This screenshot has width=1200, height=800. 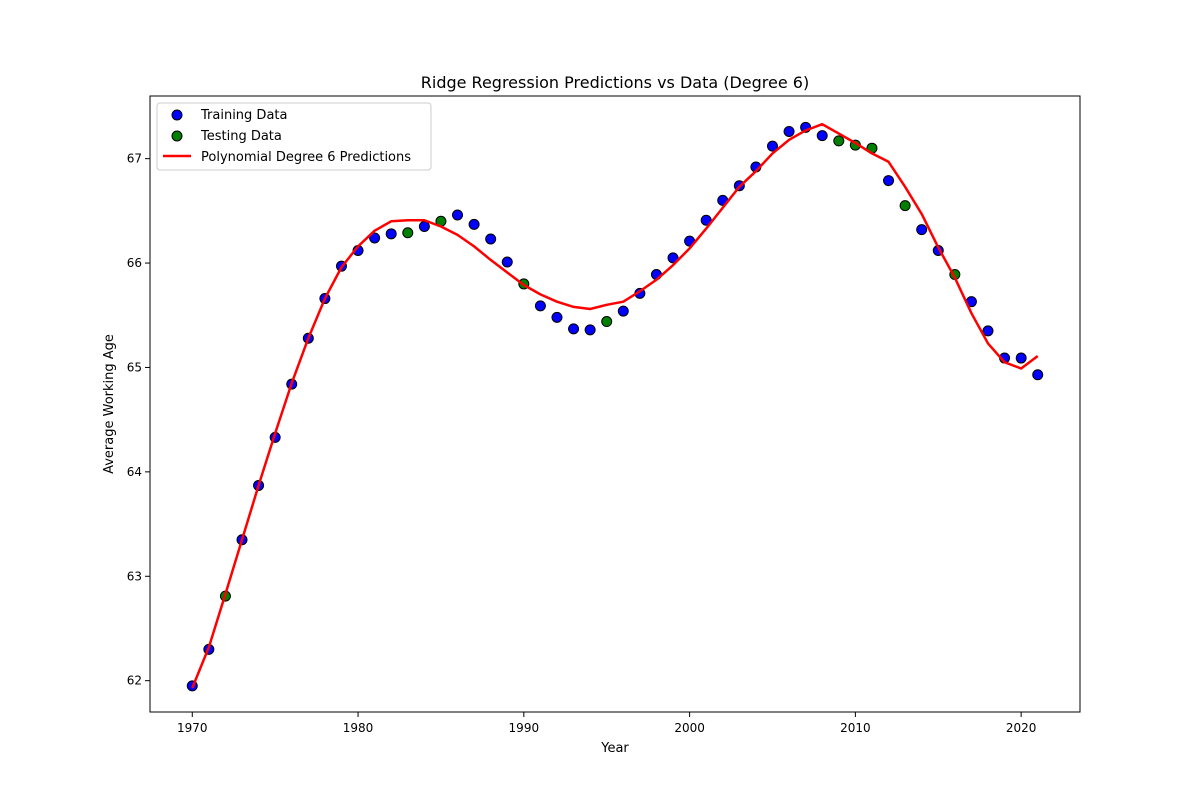 I want to click on legend-label-testing: Testing Data, so click(x=241, y=136).